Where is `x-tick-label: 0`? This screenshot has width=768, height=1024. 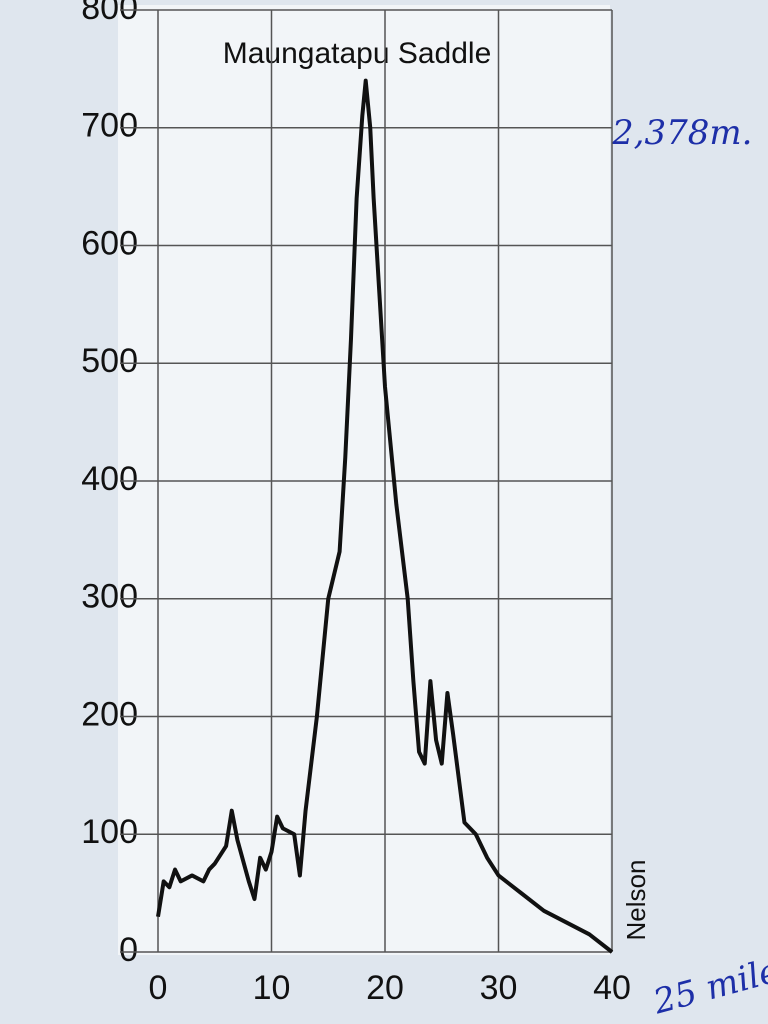 x-tick-label: 0 is located at coordinates (158, 988).